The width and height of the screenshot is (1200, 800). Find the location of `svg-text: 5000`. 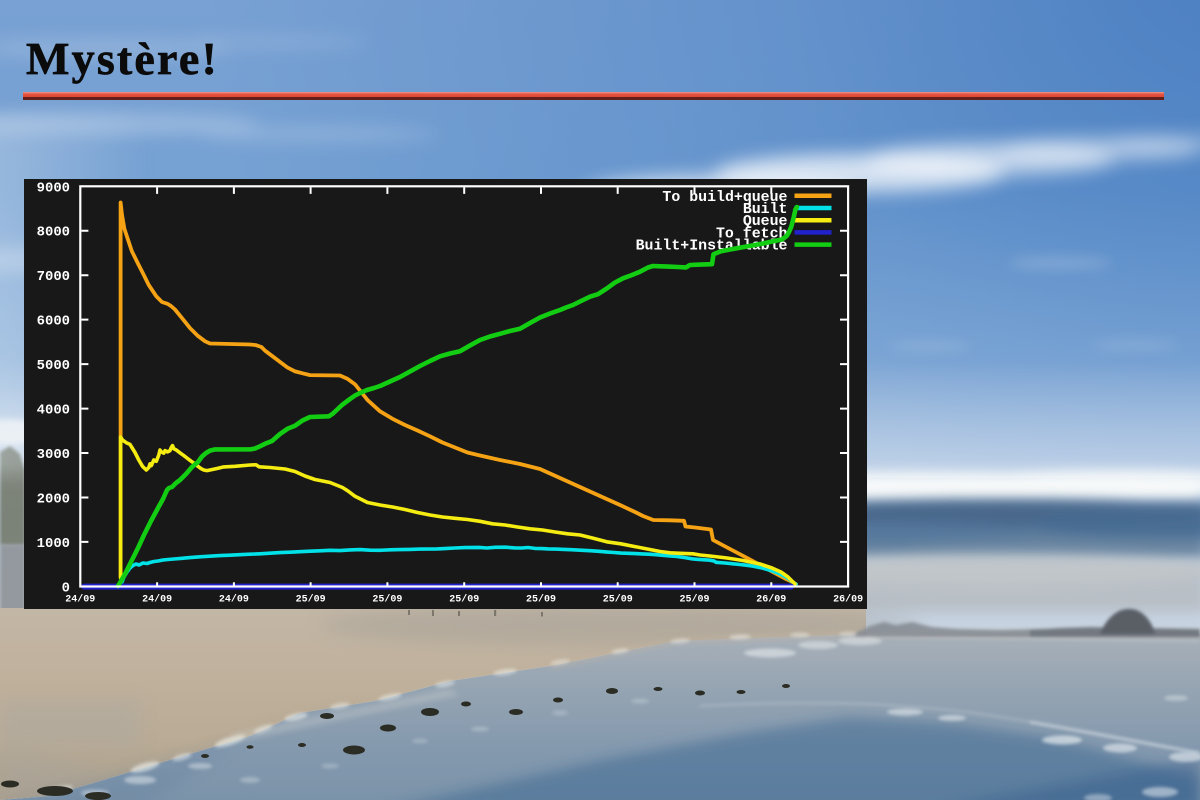

svg-text: 5000 is located at coordinates (53, 366).